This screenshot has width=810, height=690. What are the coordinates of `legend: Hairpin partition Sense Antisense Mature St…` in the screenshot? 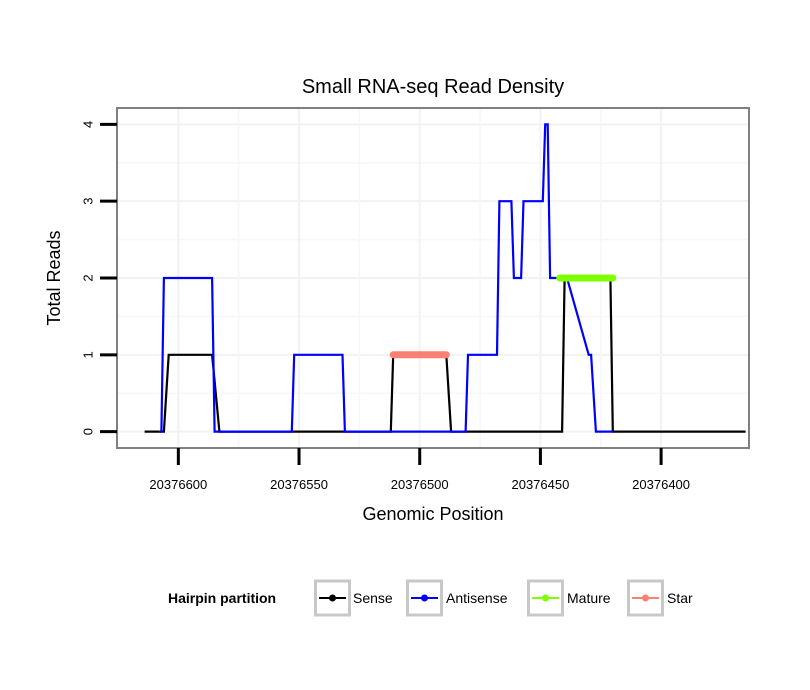 It's located at (430, 598).